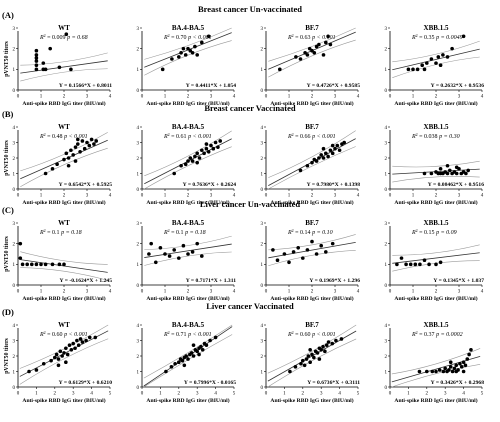 This screenshot has height=422, width=500. I want to click on panel-variant-title: WT, so click(64, 28).